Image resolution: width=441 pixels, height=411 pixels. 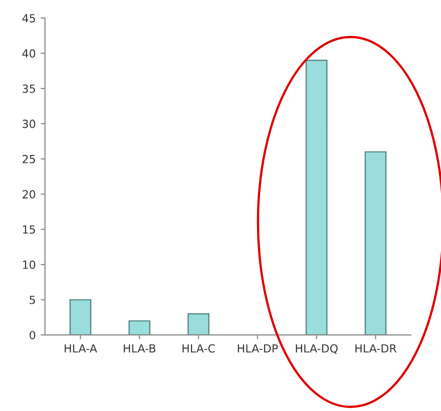 What do you see at coordinates (28, 88) in the screenshot?
I see `y-tick-label: 35` at bounding box center [28, 88].